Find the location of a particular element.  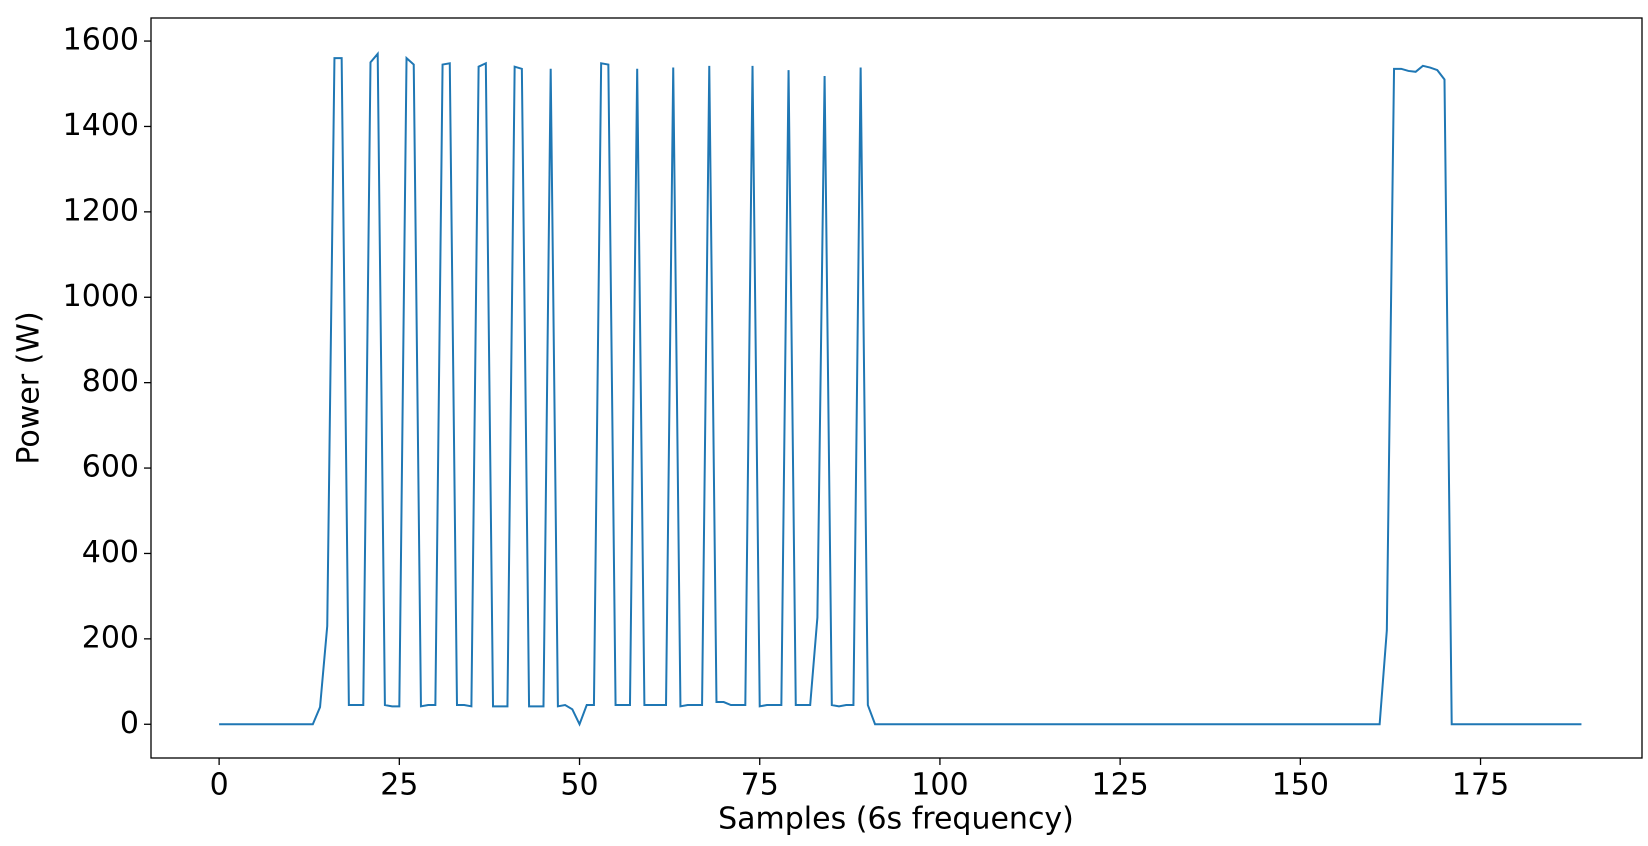

x-tick-label: 0 is located at coordinates (219, 785).